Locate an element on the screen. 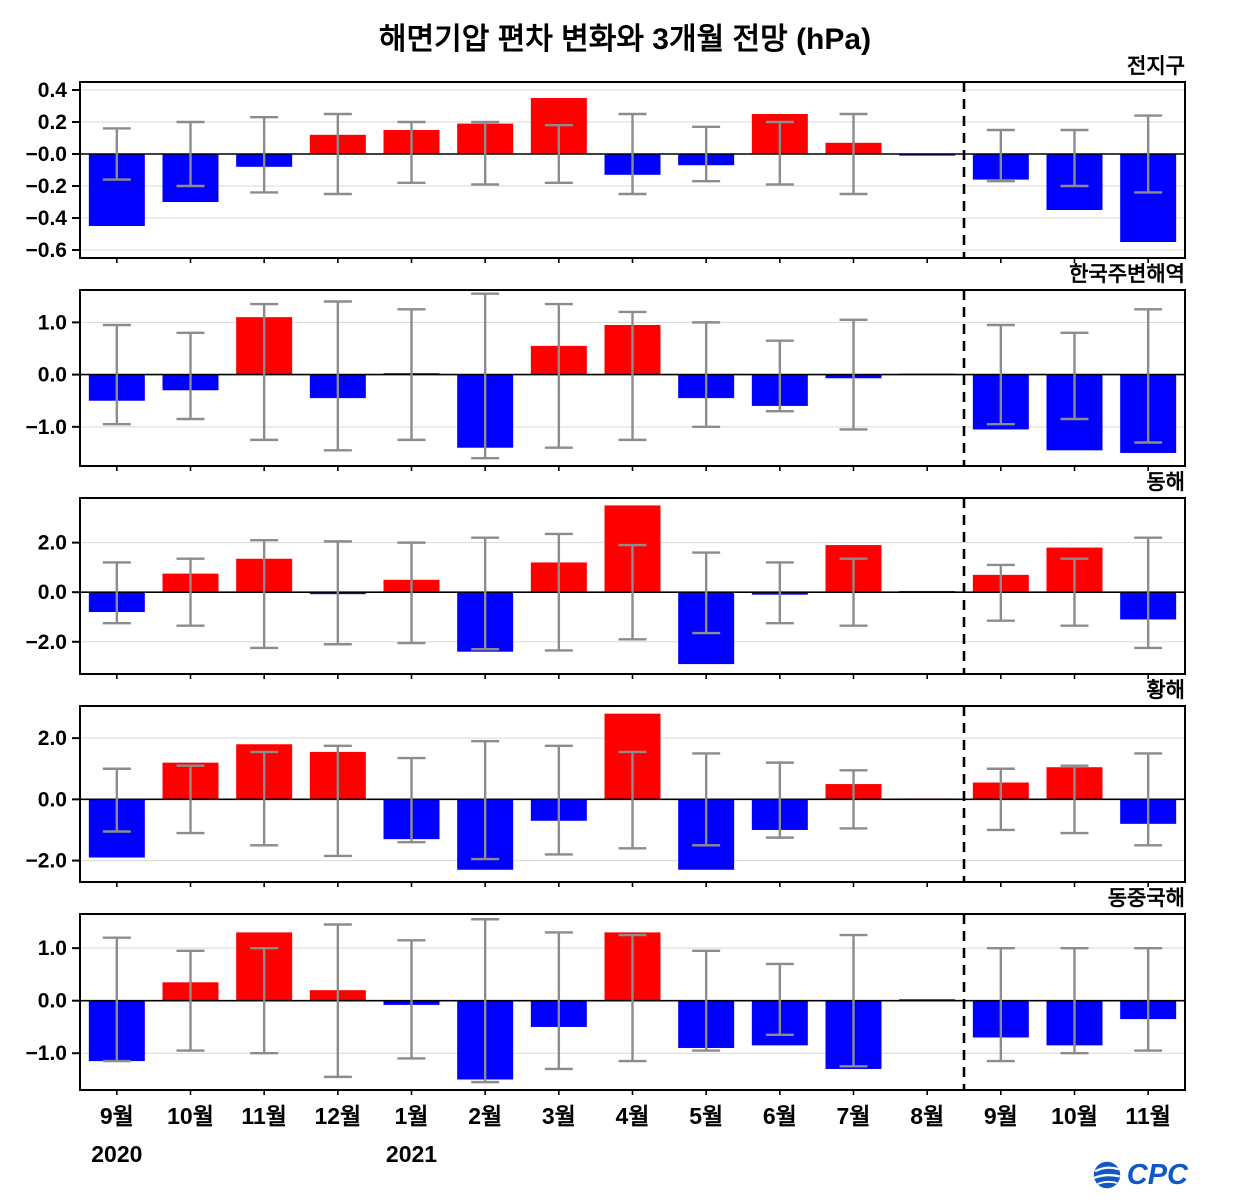  ocpc-logo: CPC is located at coordinates (1139, 1175).